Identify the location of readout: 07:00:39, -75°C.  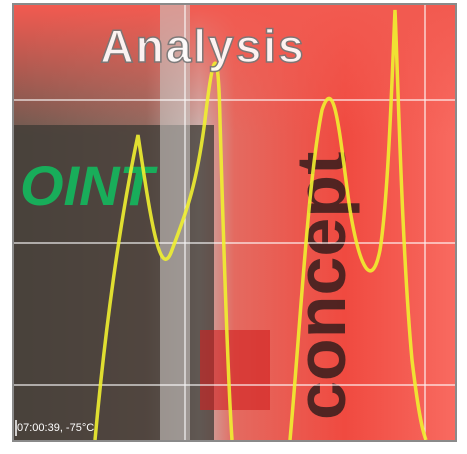
(55, 428).